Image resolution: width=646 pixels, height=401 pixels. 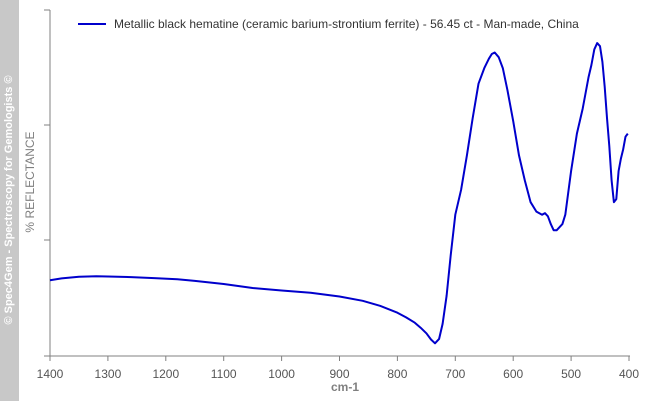 I want to click on x-axis-ticks: 1400 1300 1200 1100 1000 900 800 700 600 500 400, so click(x=338, y=368).